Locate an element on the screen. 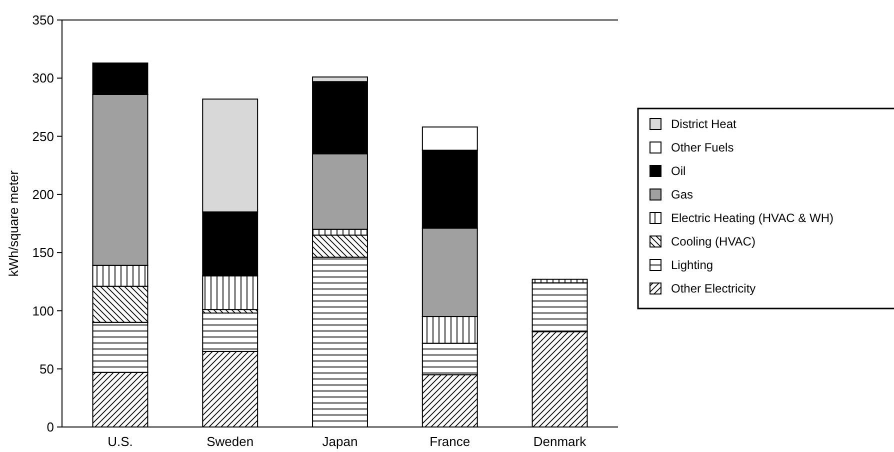 Image resolution: width=894 pixels, height=452 pixels. y-tick-label: 150 is located at coordinates (43, 252).